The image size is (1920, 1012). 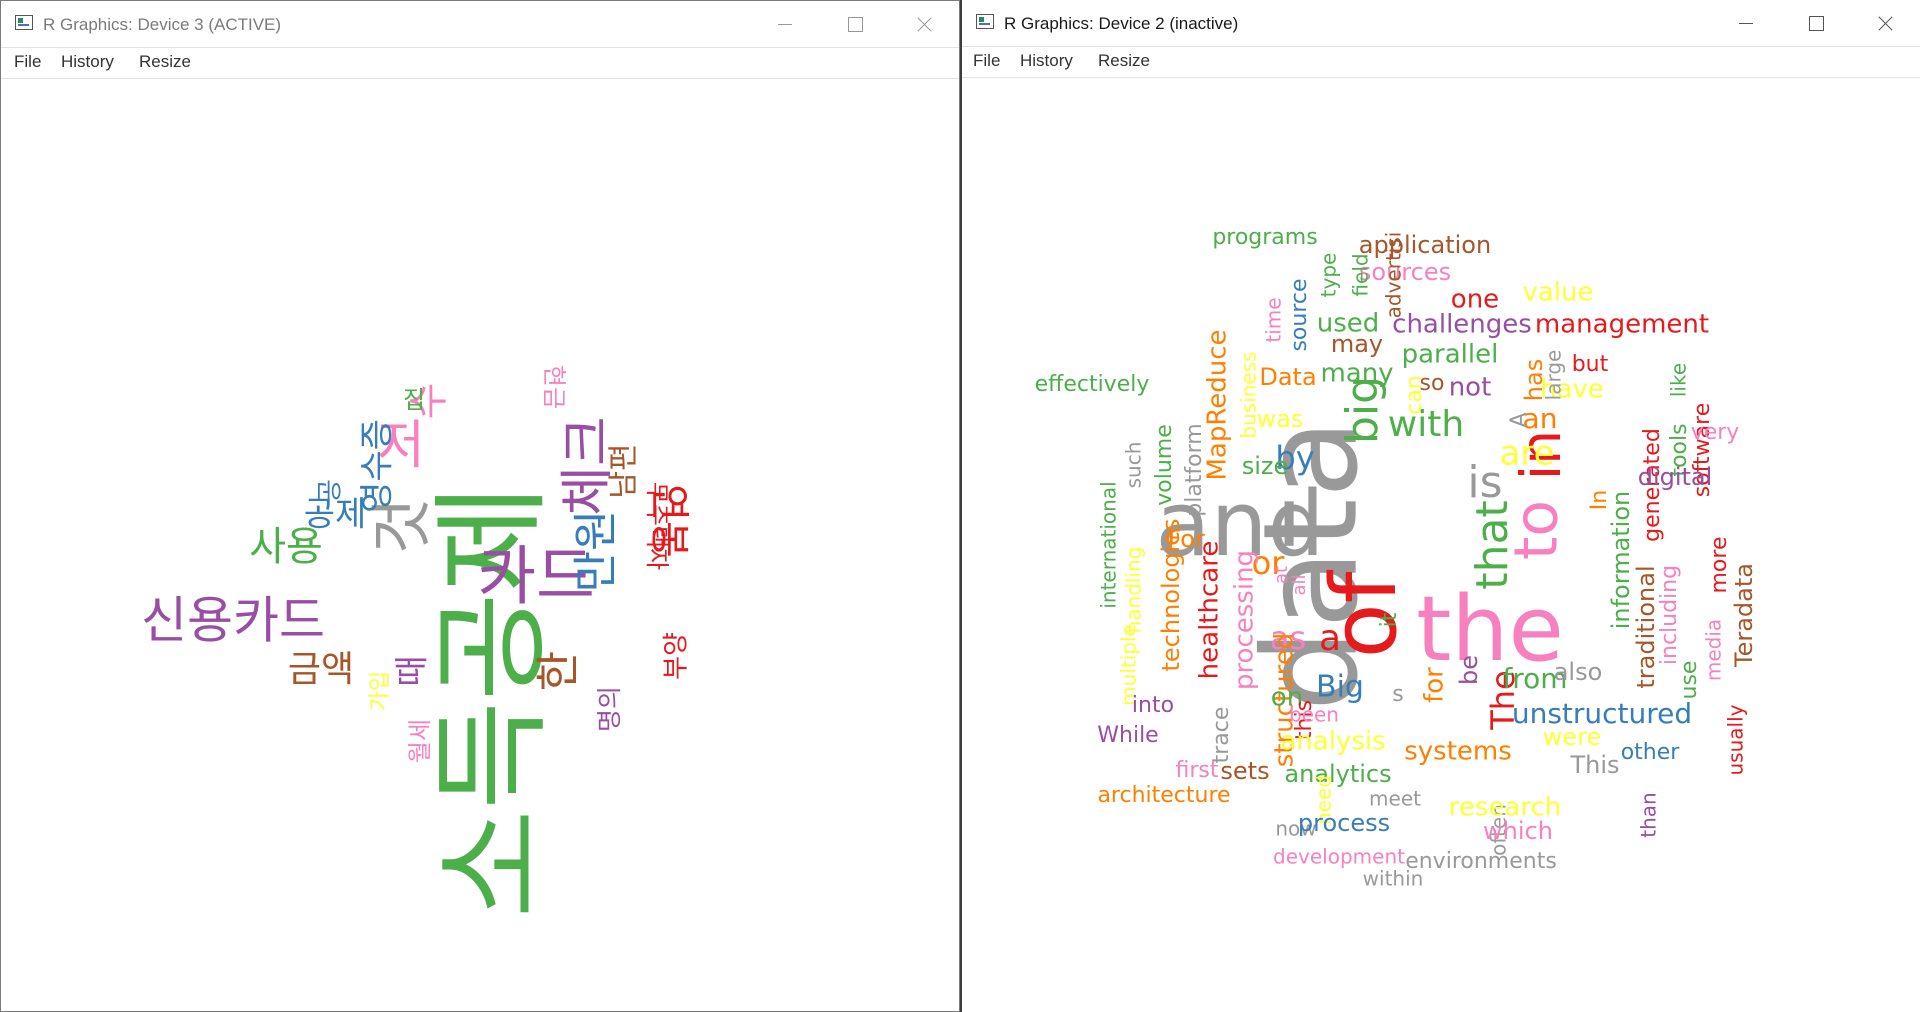 I want to click on cloud-word: architecture, so click(x=1163, y=795).